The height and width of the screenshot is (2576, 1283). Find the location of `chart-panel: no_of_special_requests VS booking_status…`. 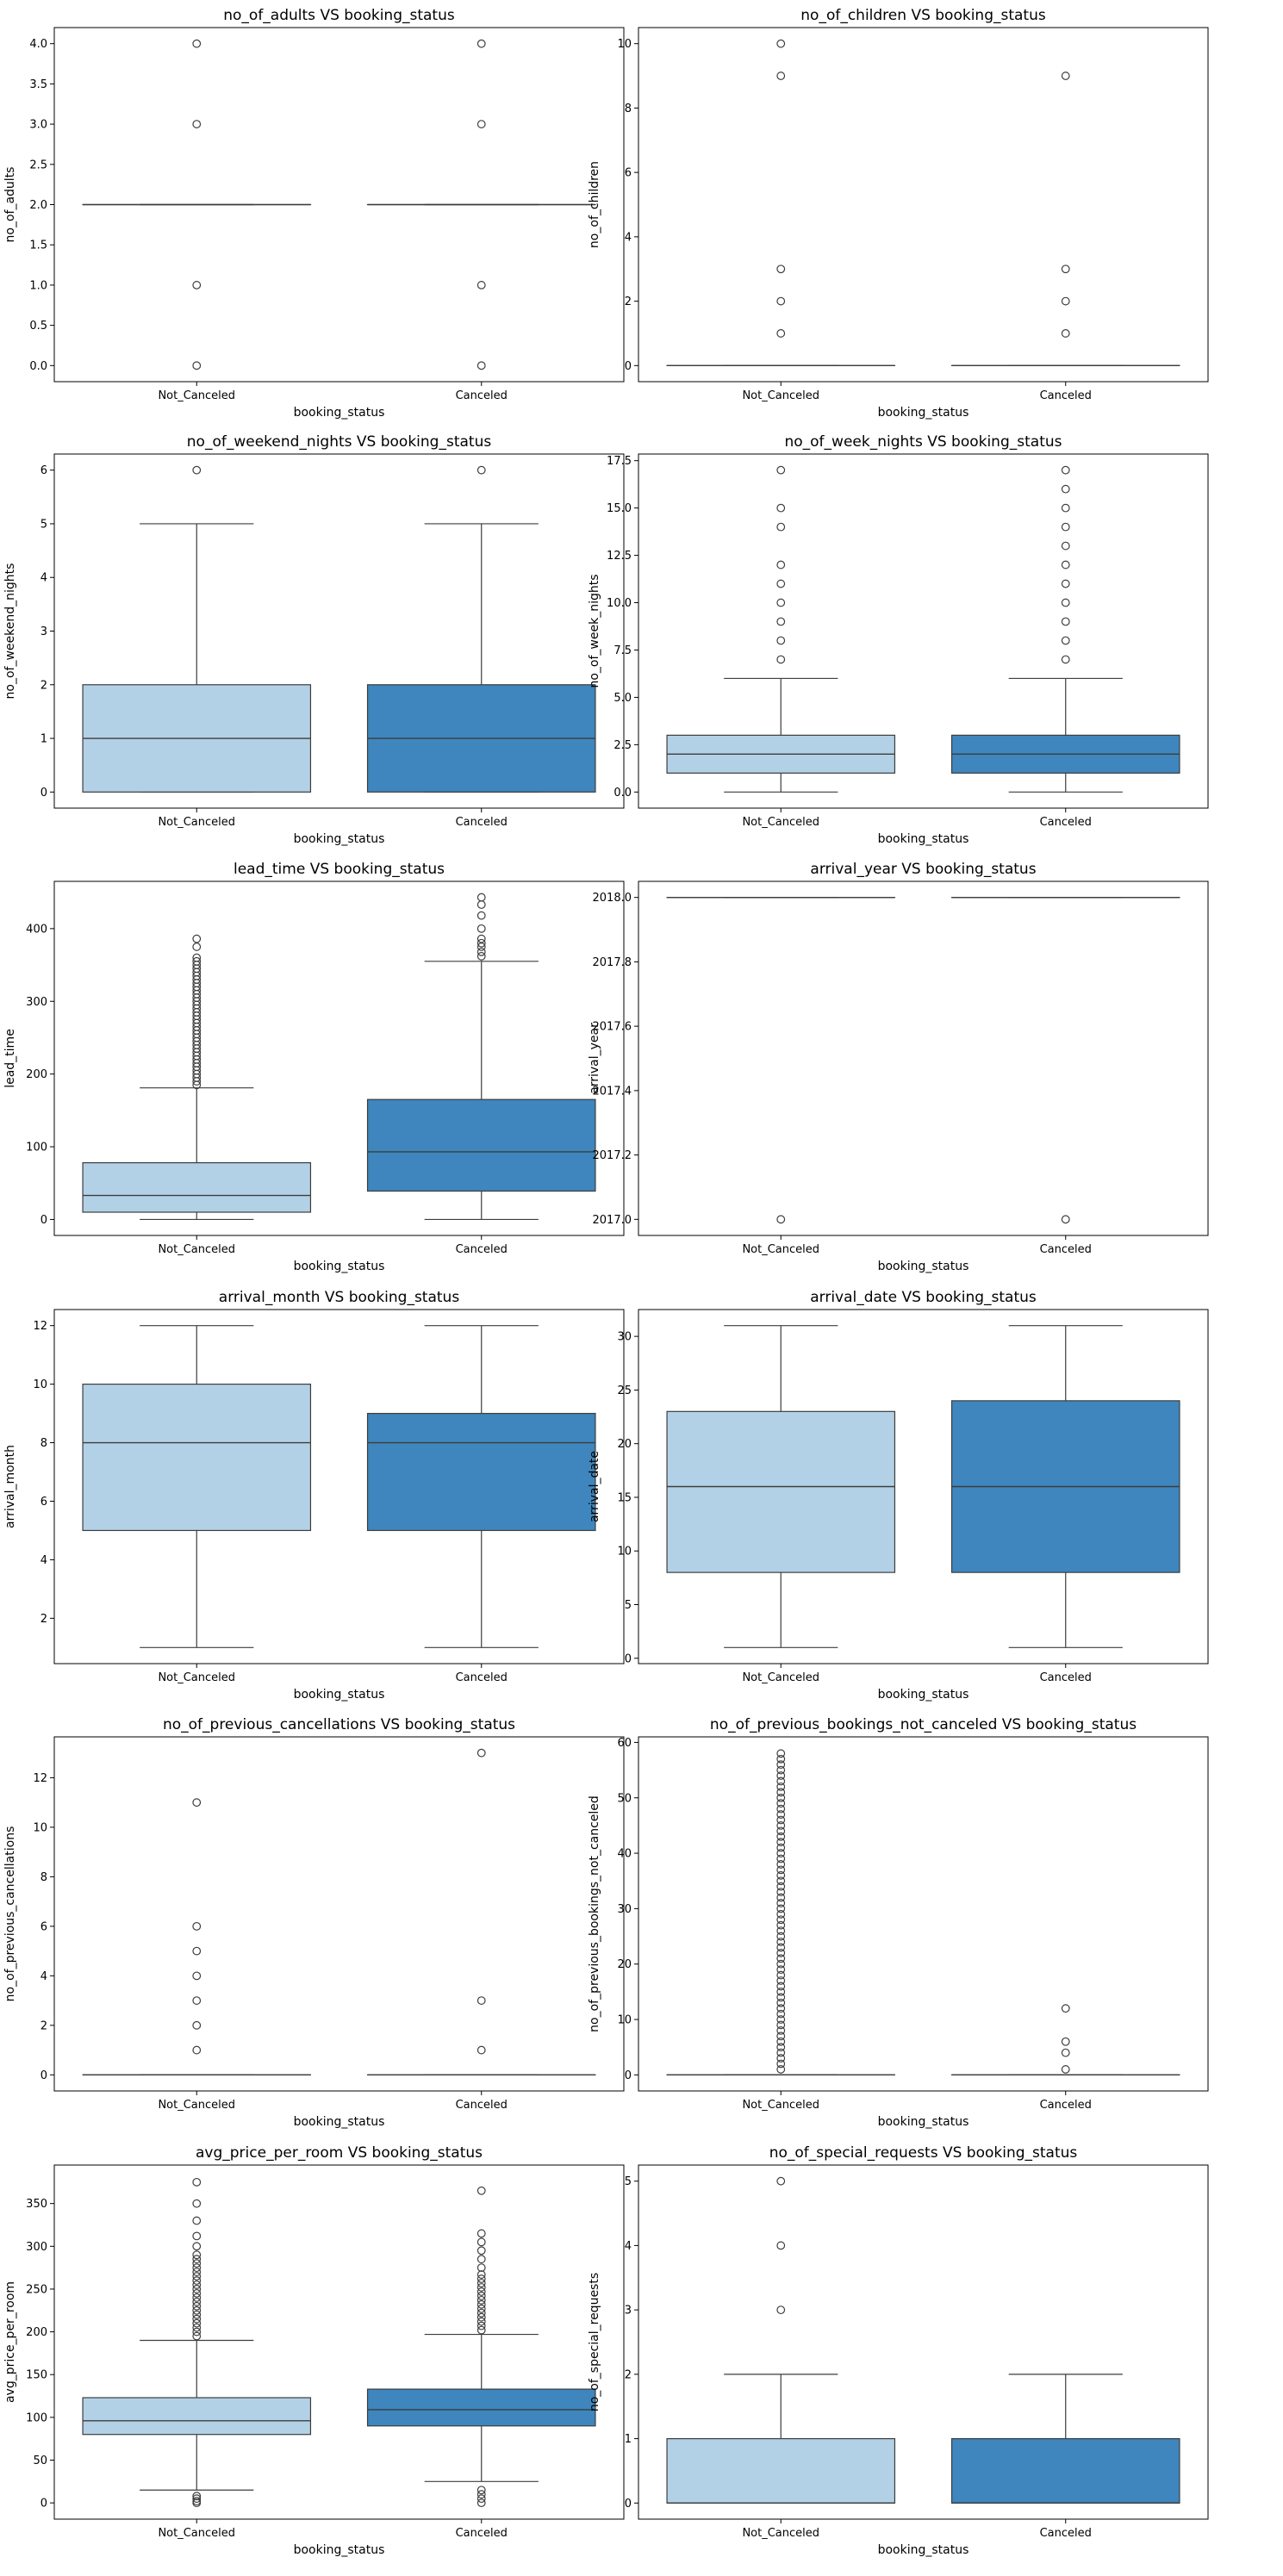

chart-panel: no_of_special_requests VS booking_status… is located at coordinates (899, 2351).